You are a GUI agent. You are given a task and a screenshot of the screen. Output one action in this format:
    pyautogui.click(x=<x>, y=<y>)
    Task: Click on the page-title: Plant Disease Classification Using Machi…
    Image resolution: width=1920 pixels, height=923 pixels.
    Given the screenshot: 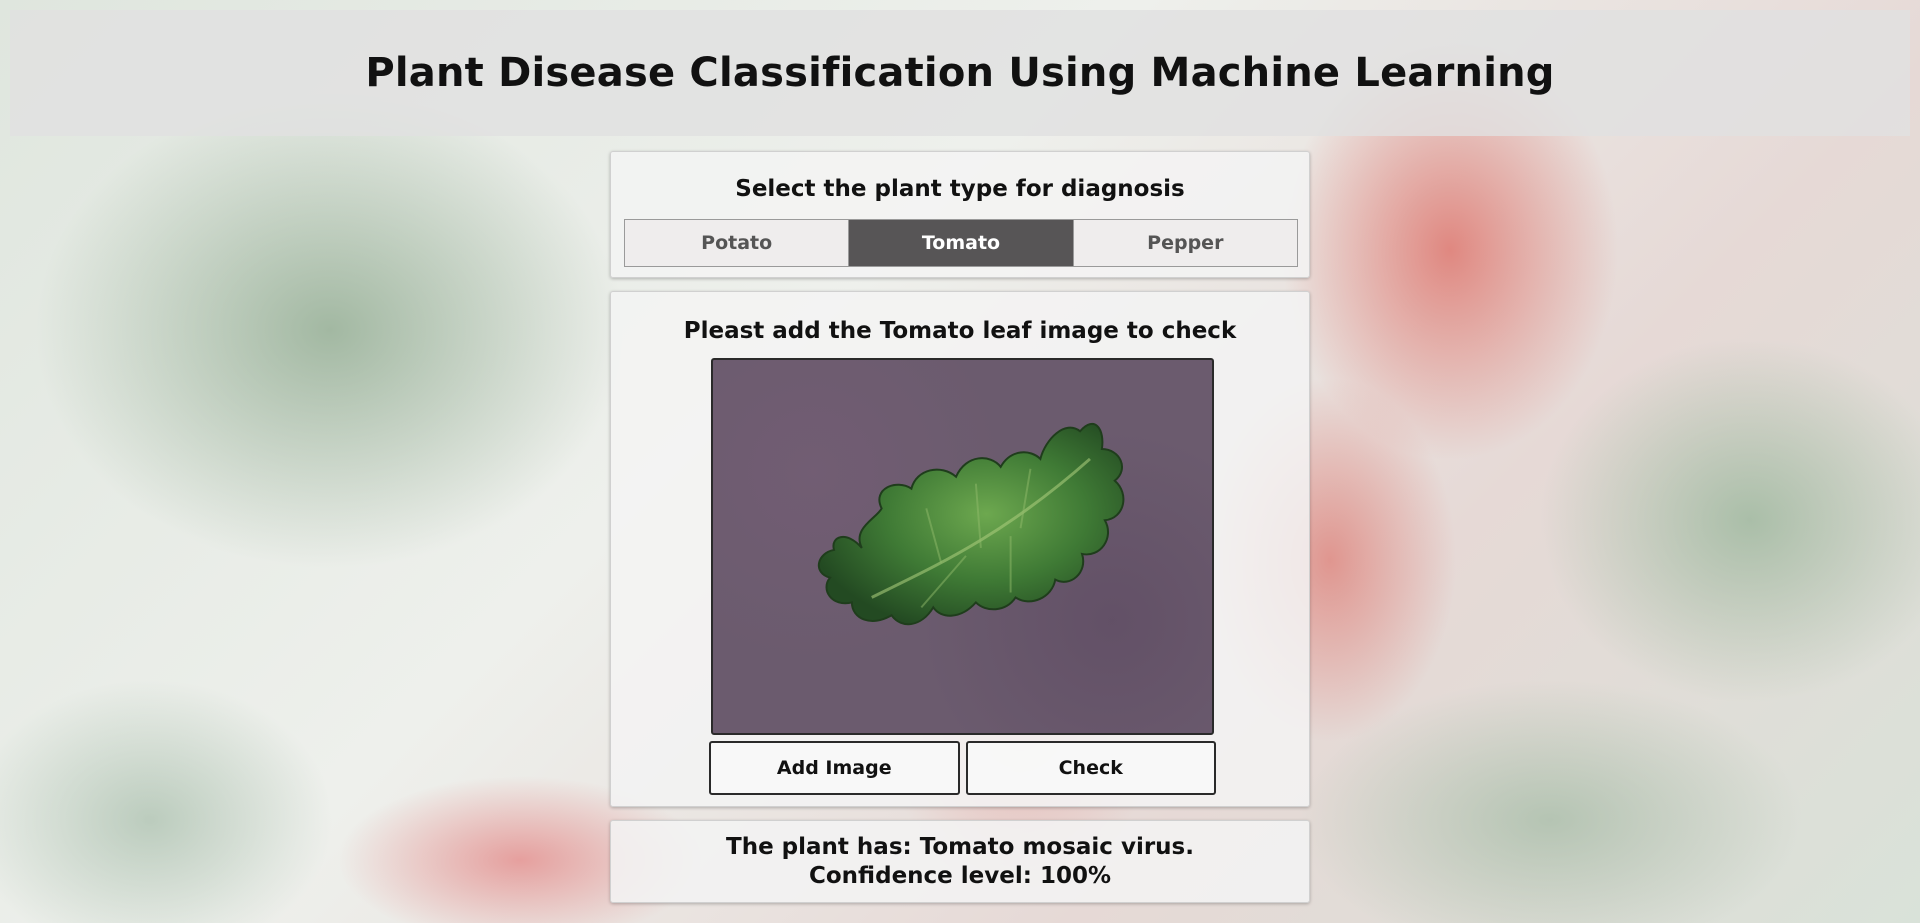 What is the action you would take?
    pyautogui.click(x=960, y=73)
    